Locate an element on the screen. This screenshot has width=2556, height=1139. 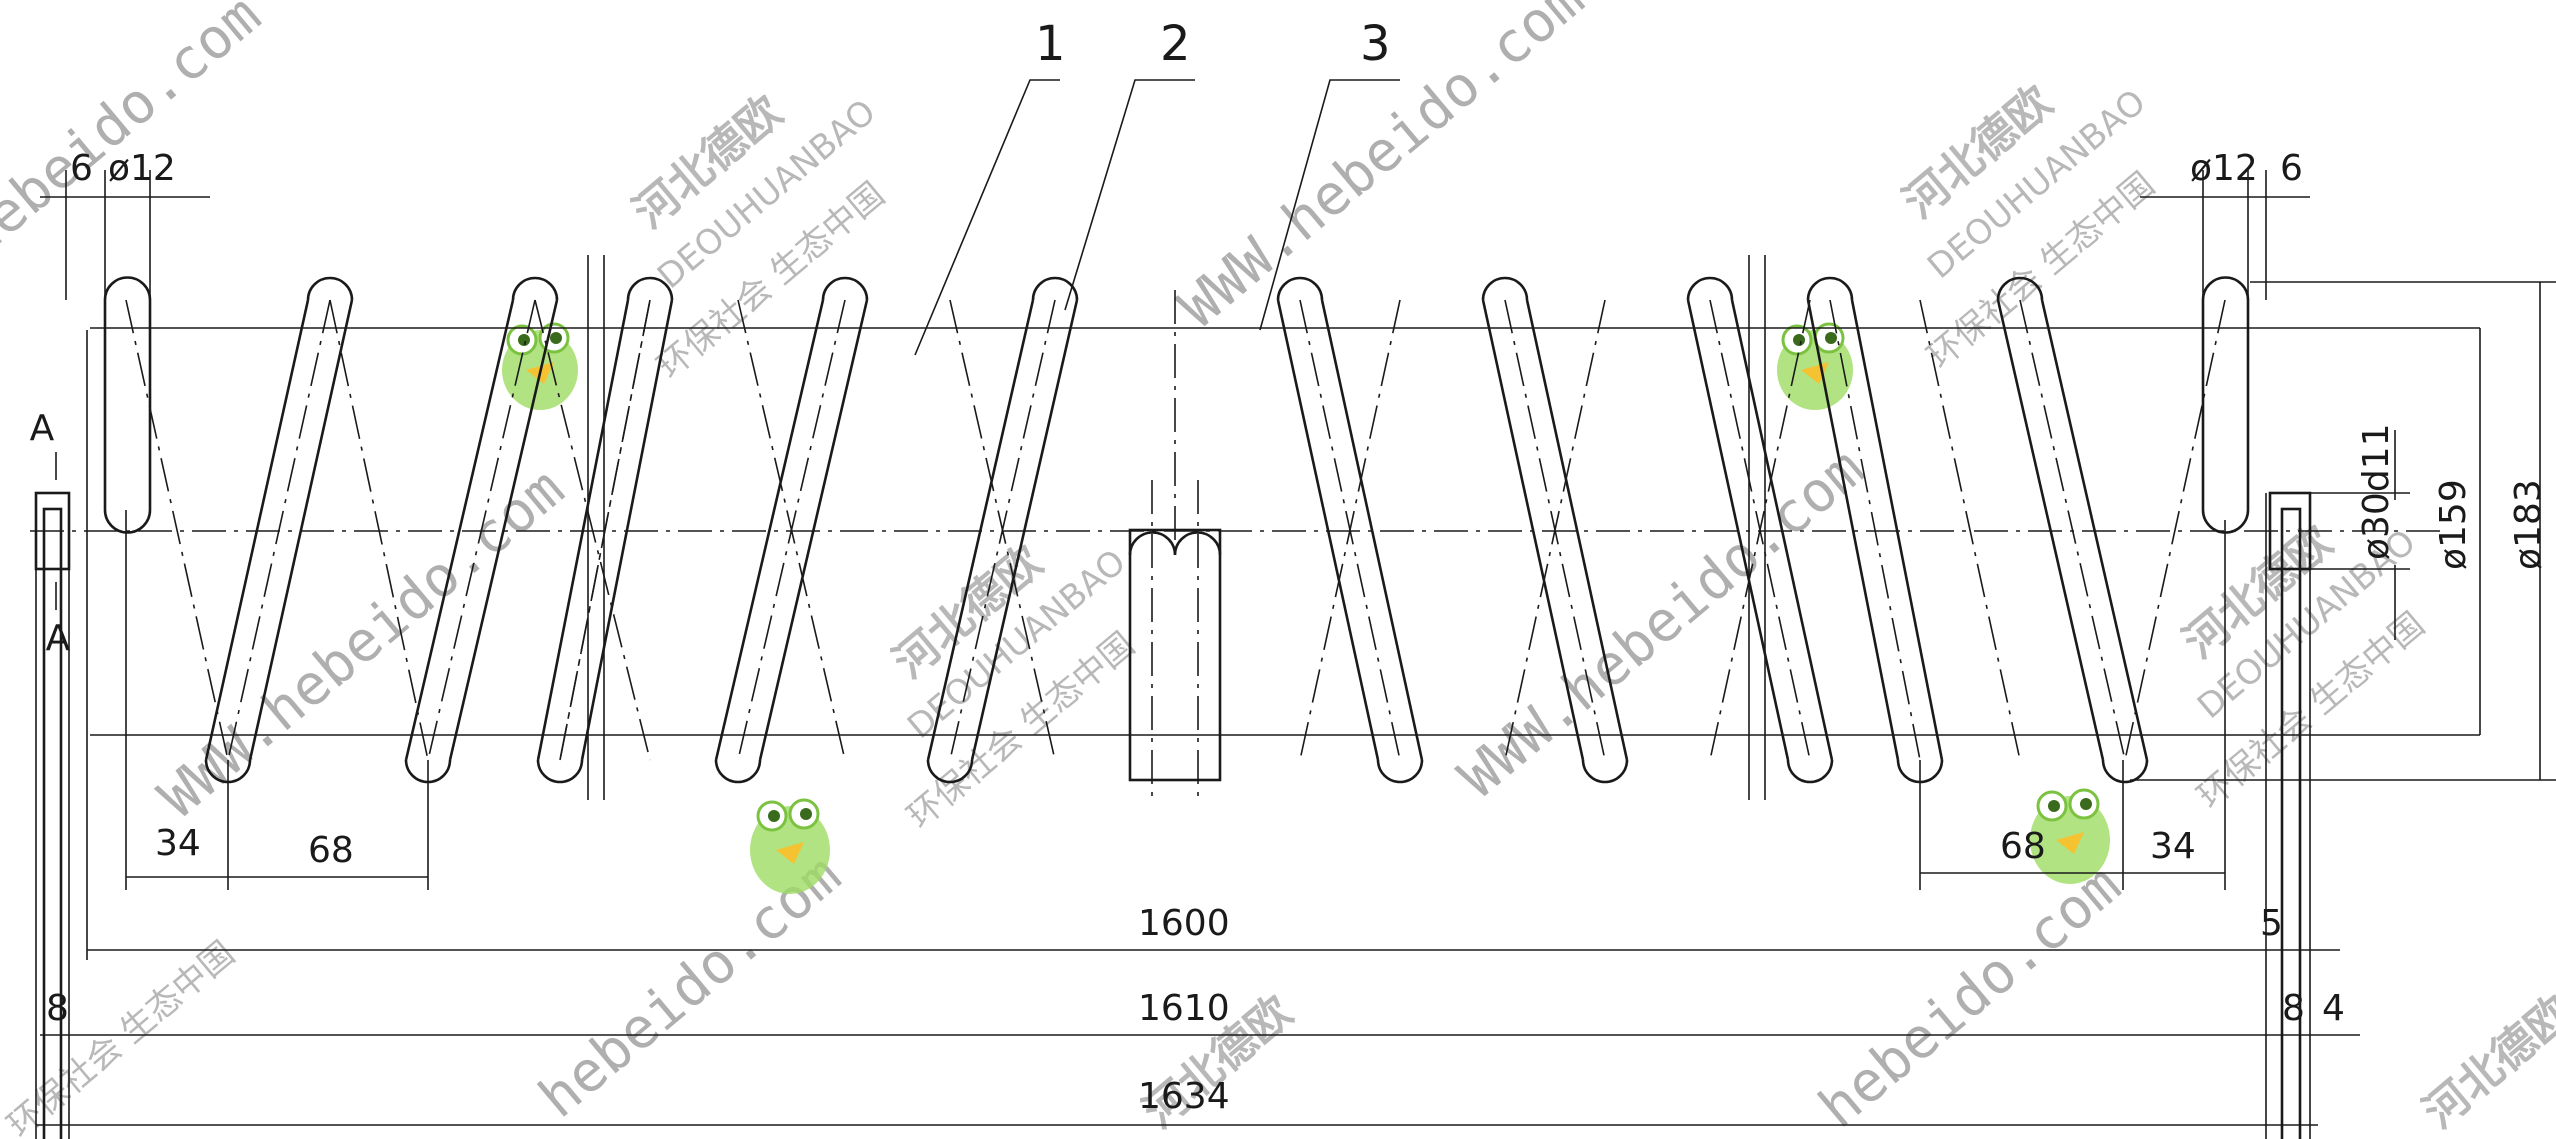
section-label-bottom: A is located at coordinates (58, 638).